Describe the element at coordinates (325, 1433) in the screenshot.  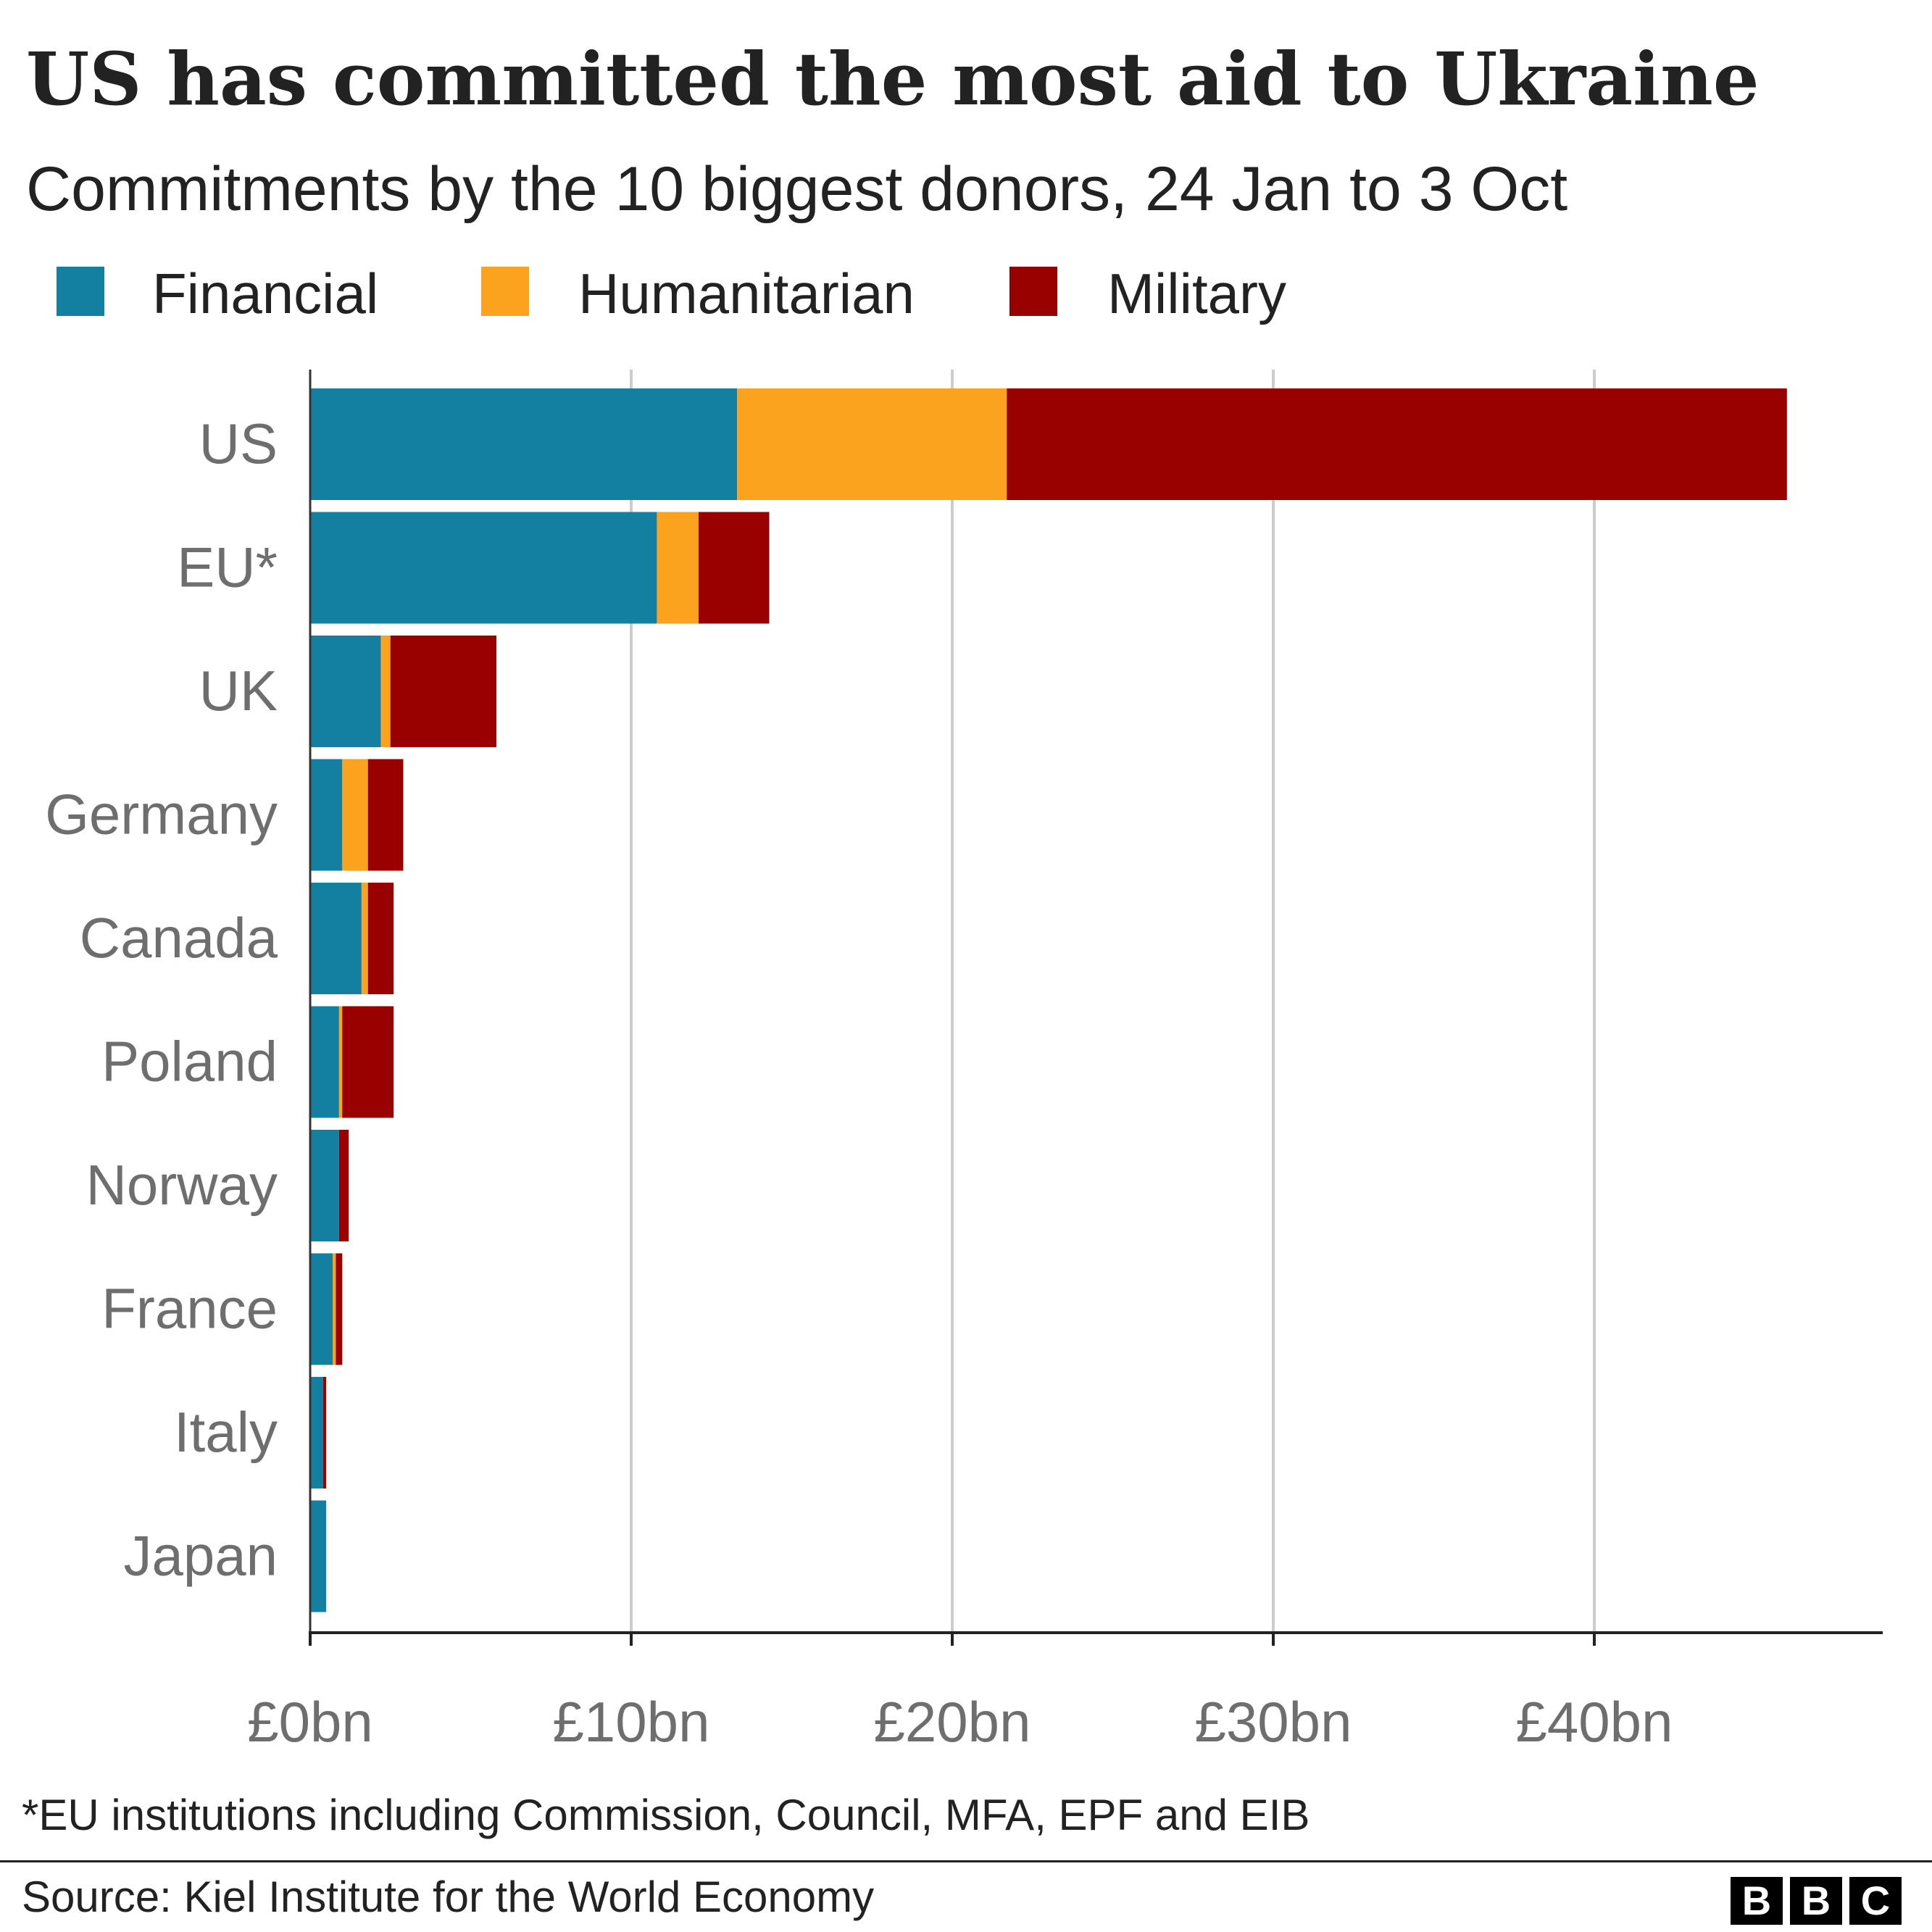
I see `bar-italy-military` at that location.